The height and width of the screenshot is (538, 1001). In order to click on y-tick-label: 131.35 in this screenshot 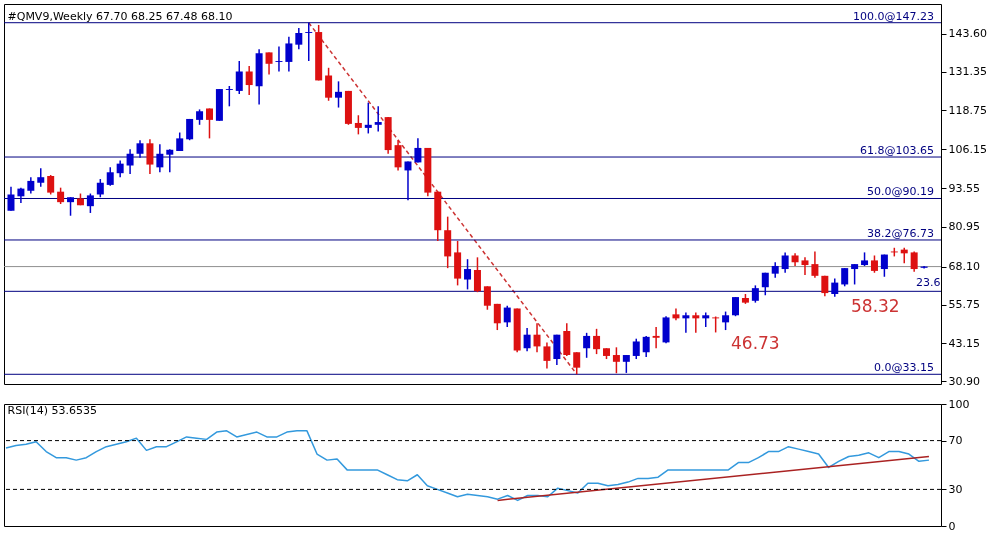, I will do `click(967, 72)`.